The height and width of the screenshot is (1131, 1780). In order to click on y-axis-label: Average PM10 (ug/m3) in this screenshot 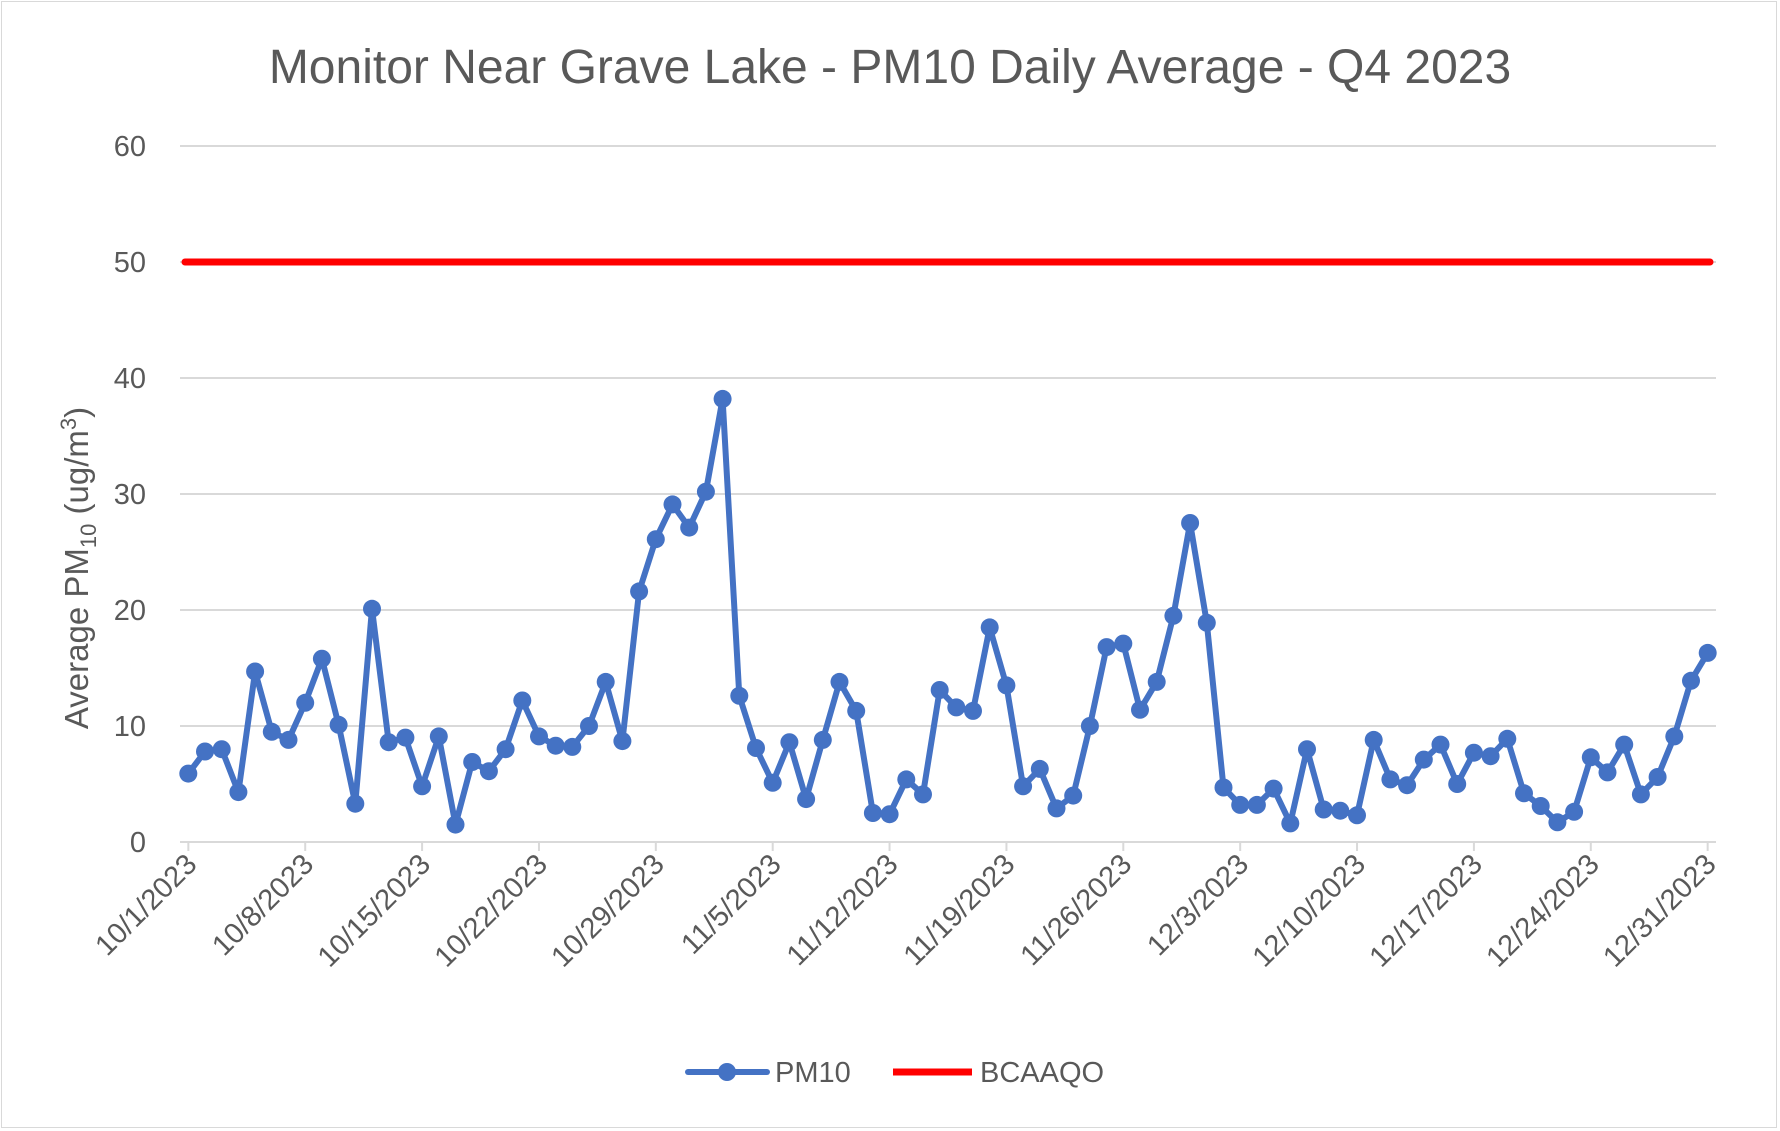, I will do `click(78, 568)`.